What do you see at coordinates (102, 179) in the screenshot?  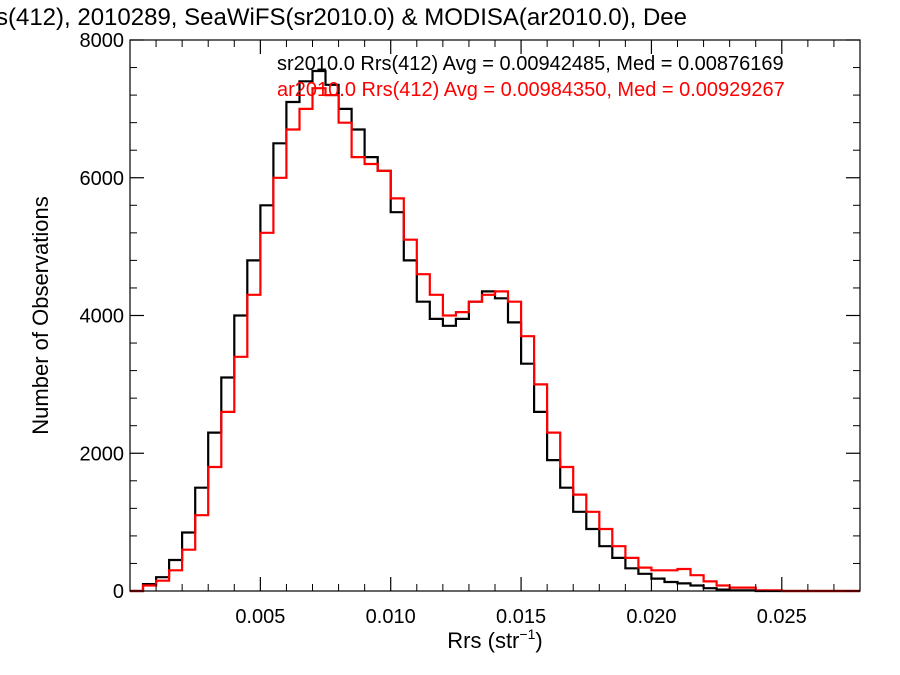 I see `y-tick-label: 6000` at bounding box center [102, 179].